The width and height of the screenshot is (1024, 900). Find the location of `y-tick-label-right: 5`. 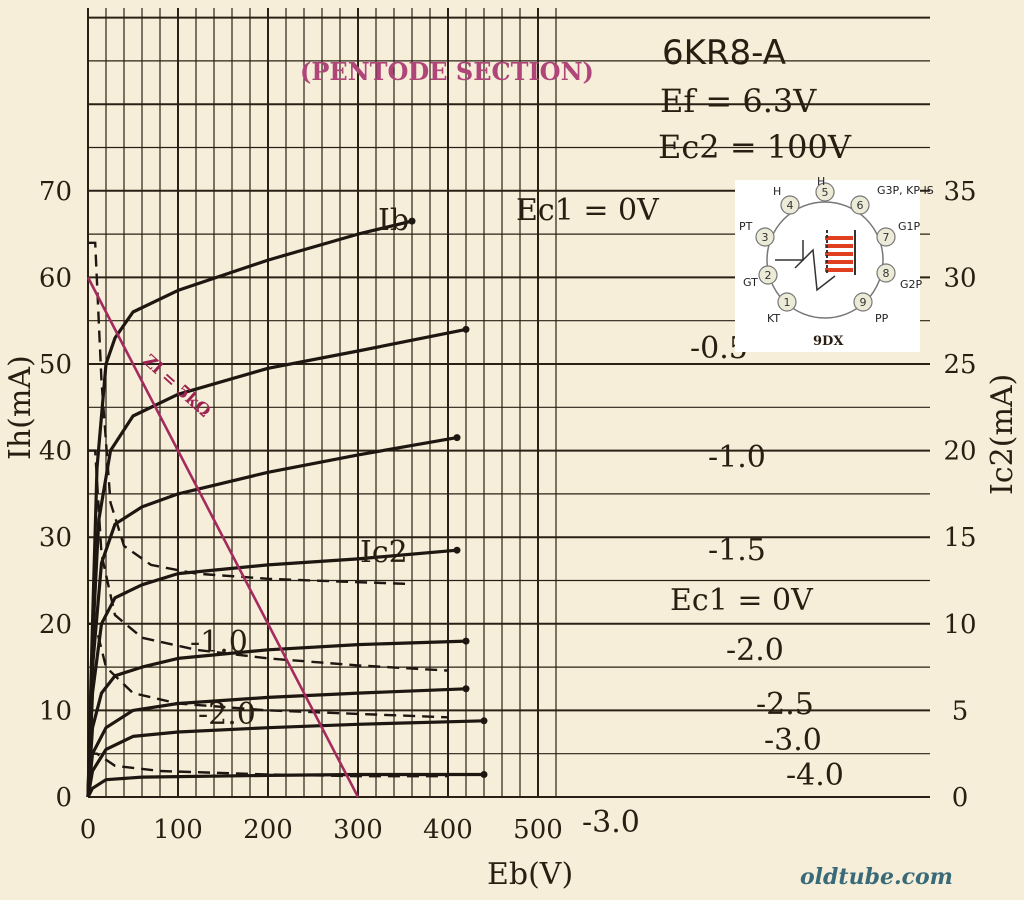

y-tick-label-right: 5 is located at coordinates (960, 711).